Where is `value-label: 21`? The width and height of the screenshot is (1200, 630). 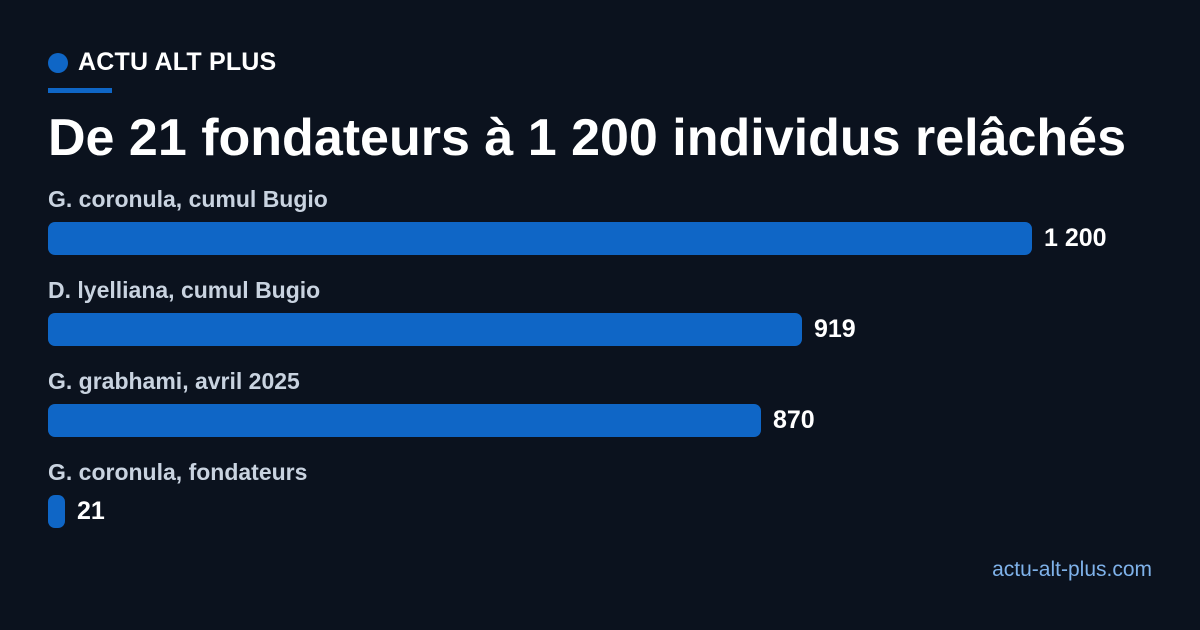 value-label: 21 is located at coordinates (91, 511).